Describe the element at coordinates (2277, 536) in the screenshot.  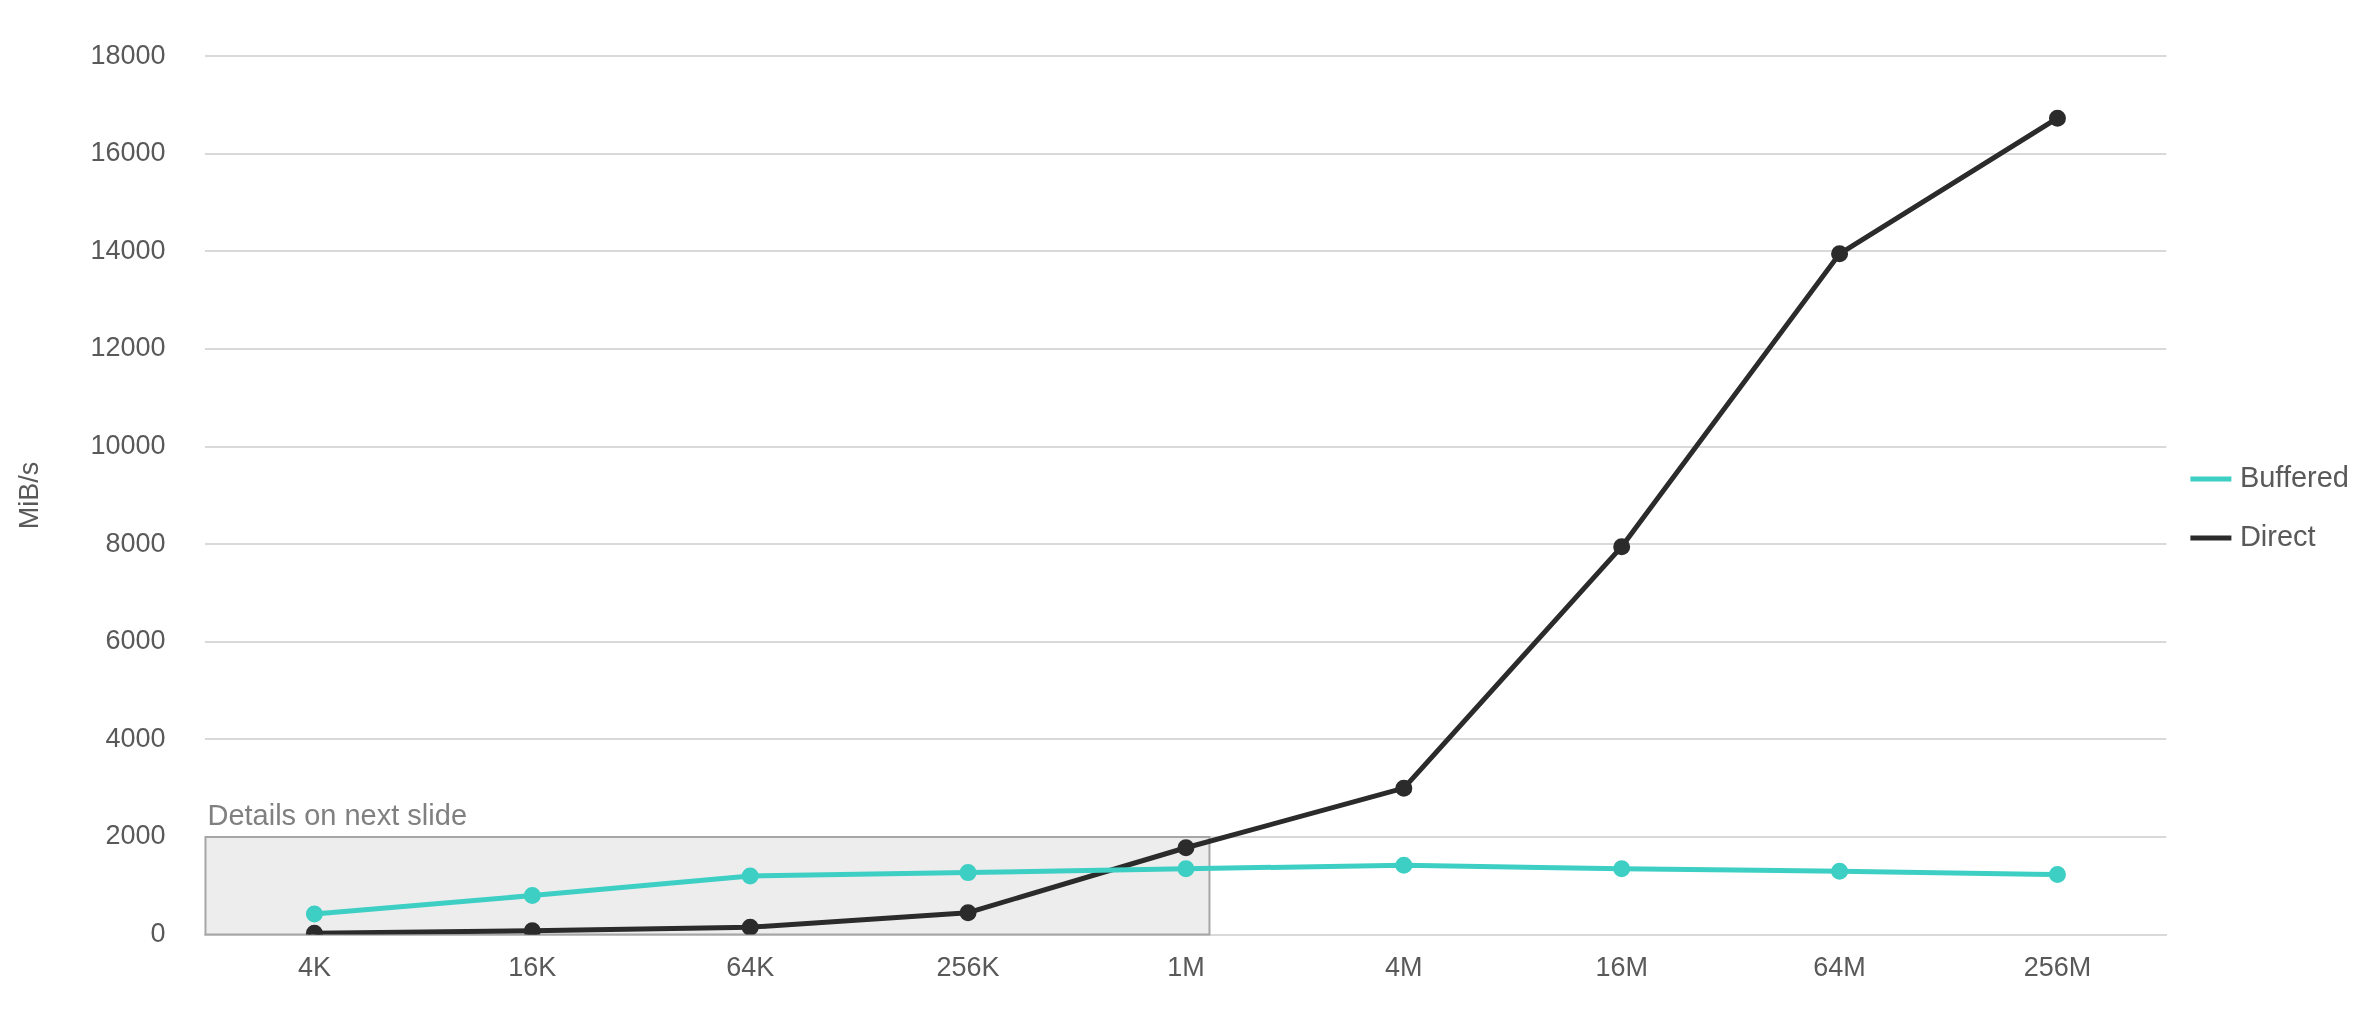
I see `legend-label: Direct` at that location.